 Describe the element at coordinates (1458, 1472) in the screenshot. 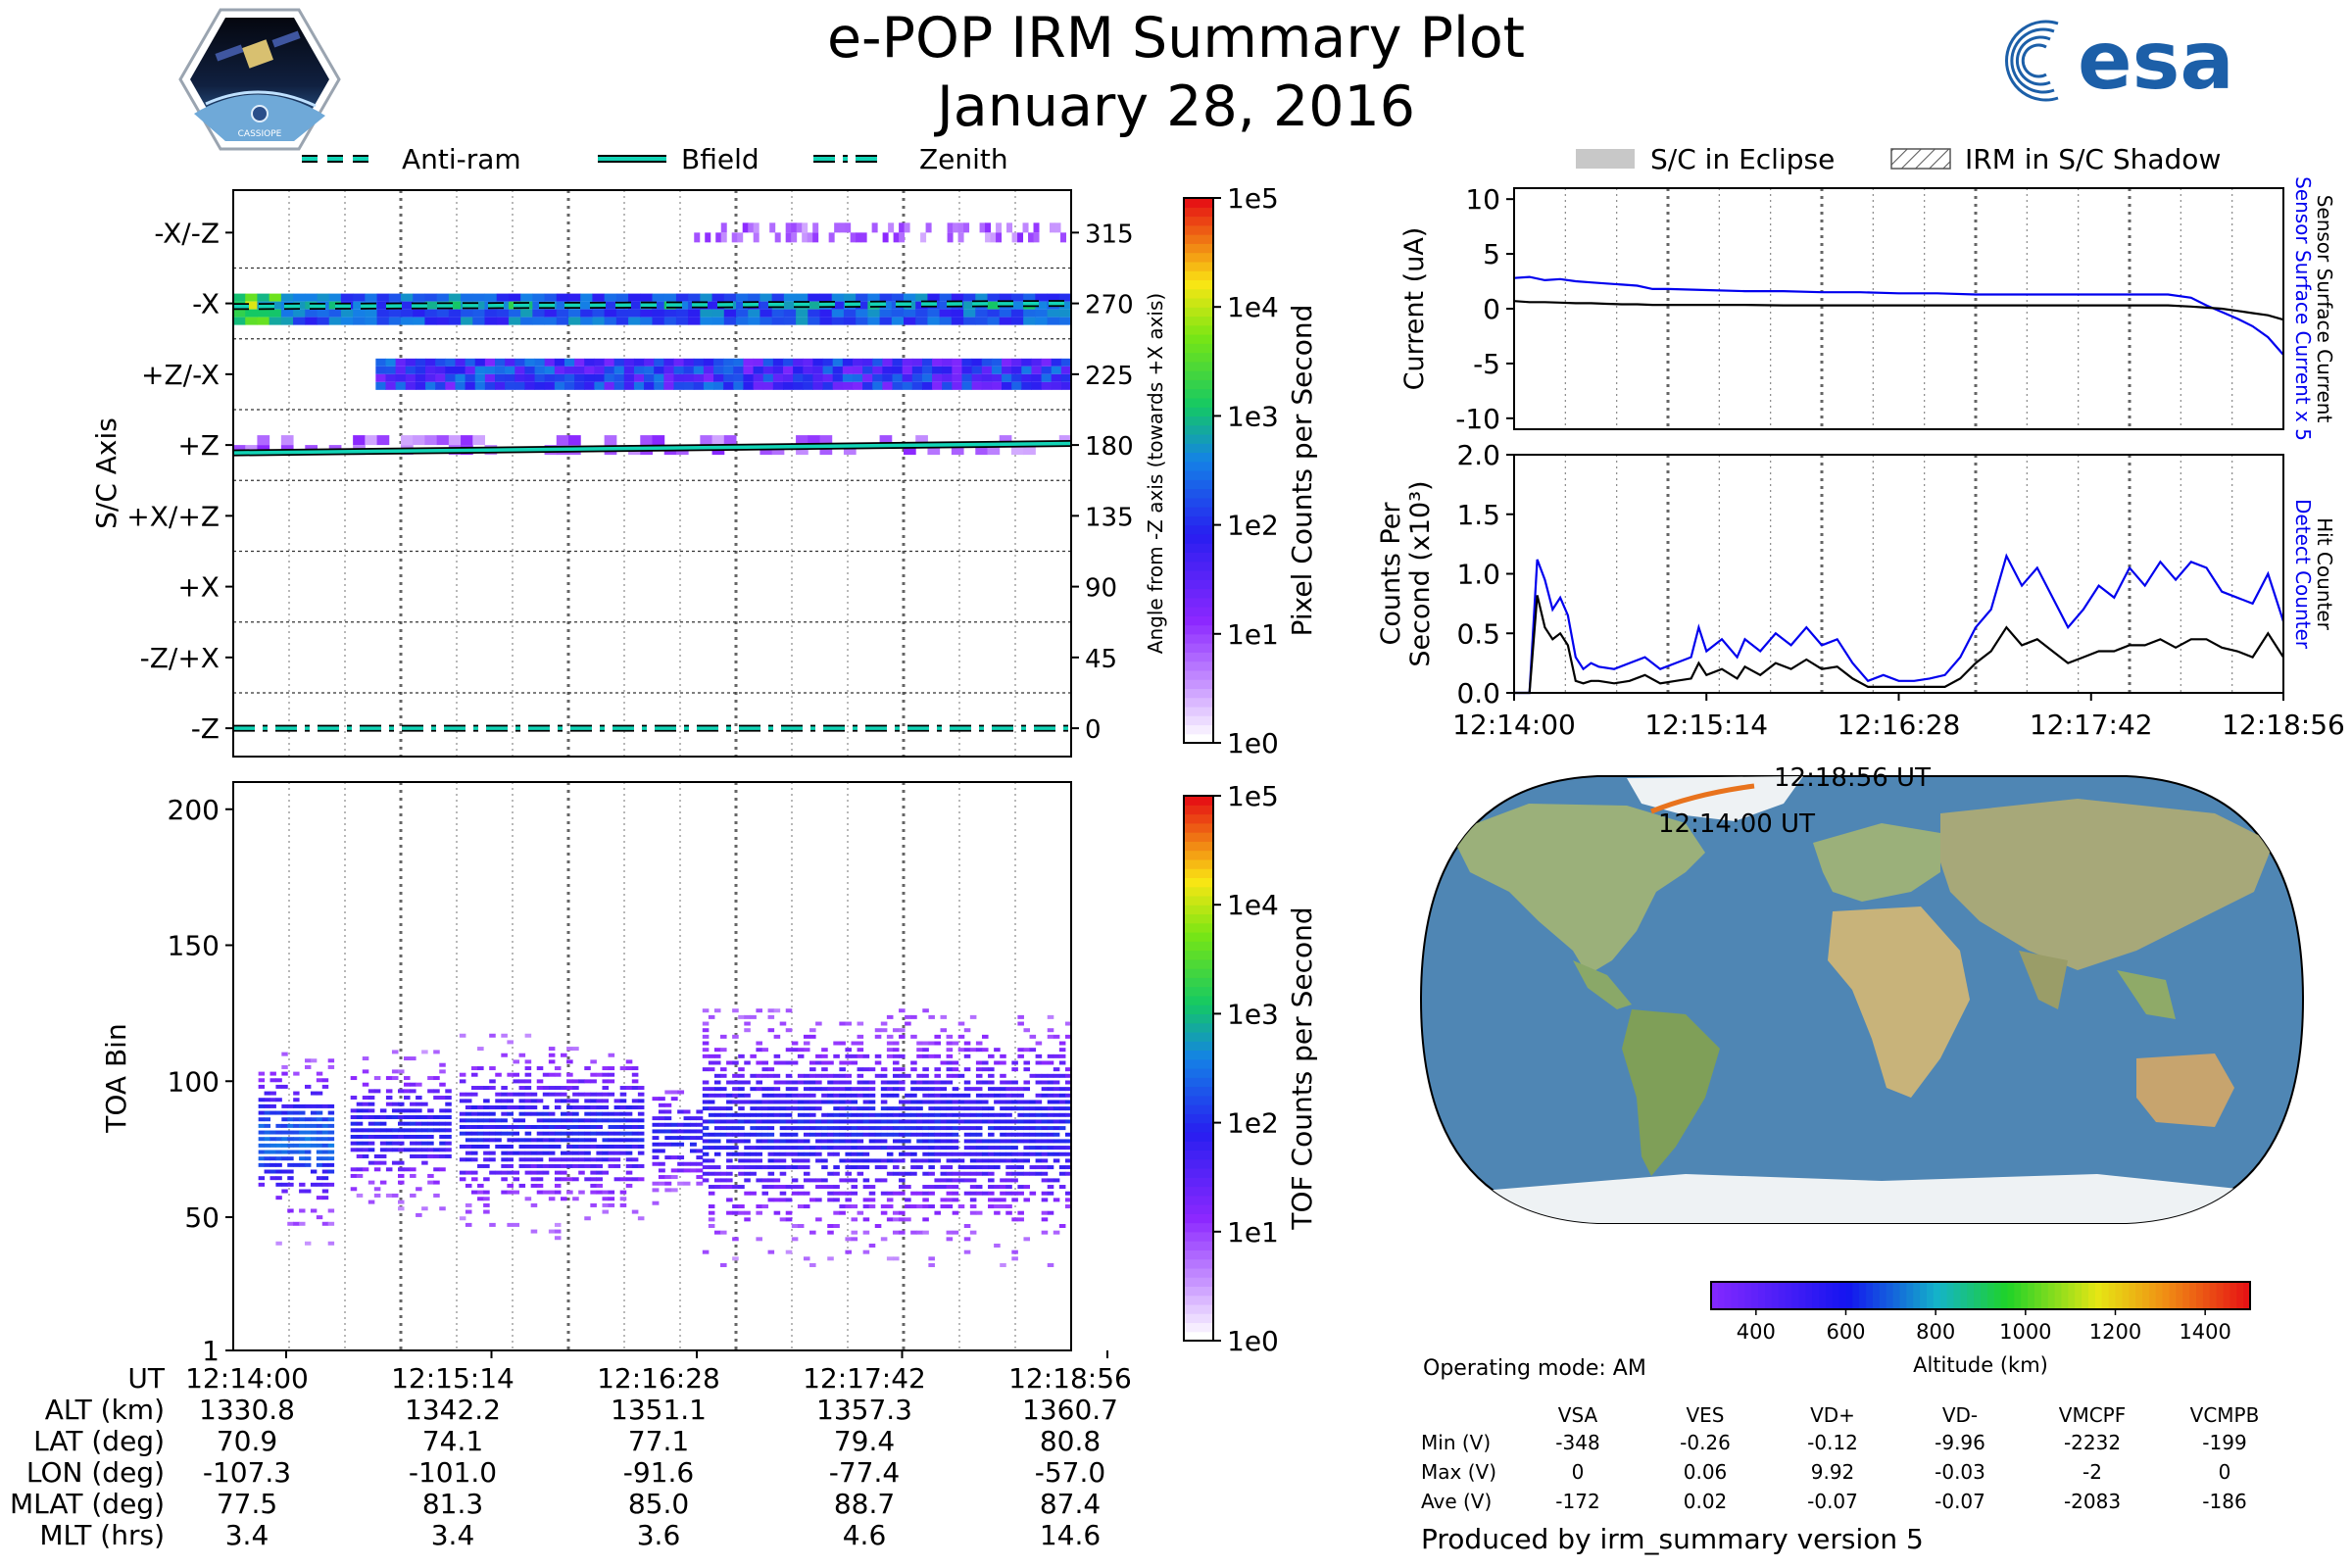

I see `voltage-row-label: Max (V)` at that location.